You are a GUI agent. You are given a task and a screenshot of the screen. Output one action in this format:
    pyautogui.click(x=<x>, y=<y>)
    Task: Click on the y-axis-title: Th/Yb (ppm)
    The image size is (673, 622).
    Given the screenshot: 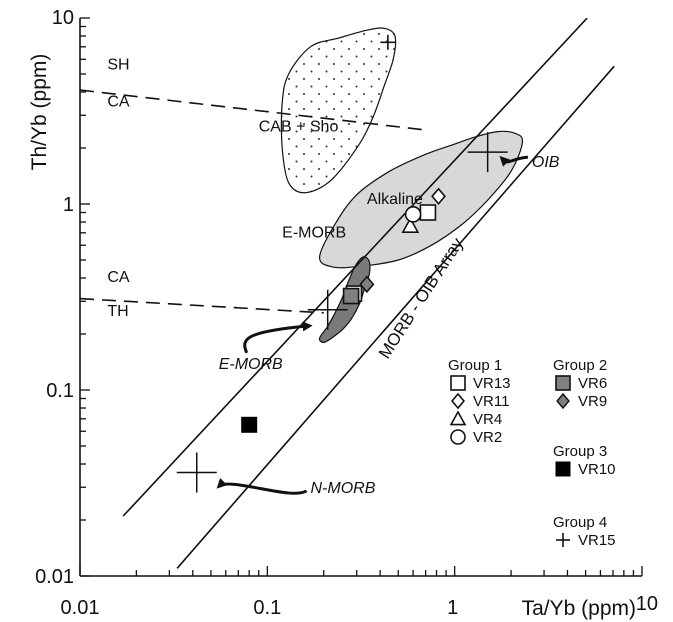 What is the action you would take?
    pyautogui.click(x=39, y=112)
    